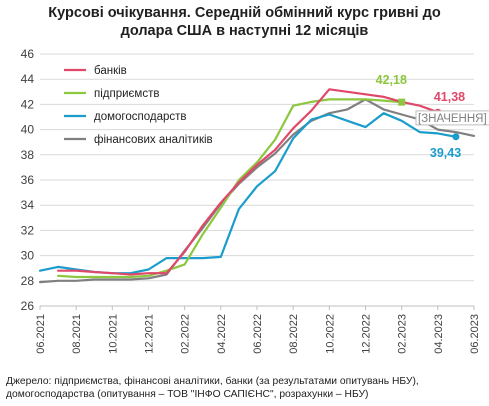 Image resolution: width=489 pixels, height=406 pixels. Describe the element at coordinates (110, 71) in the screenshot. I see `legend-label-bankiv: банків` at that location.